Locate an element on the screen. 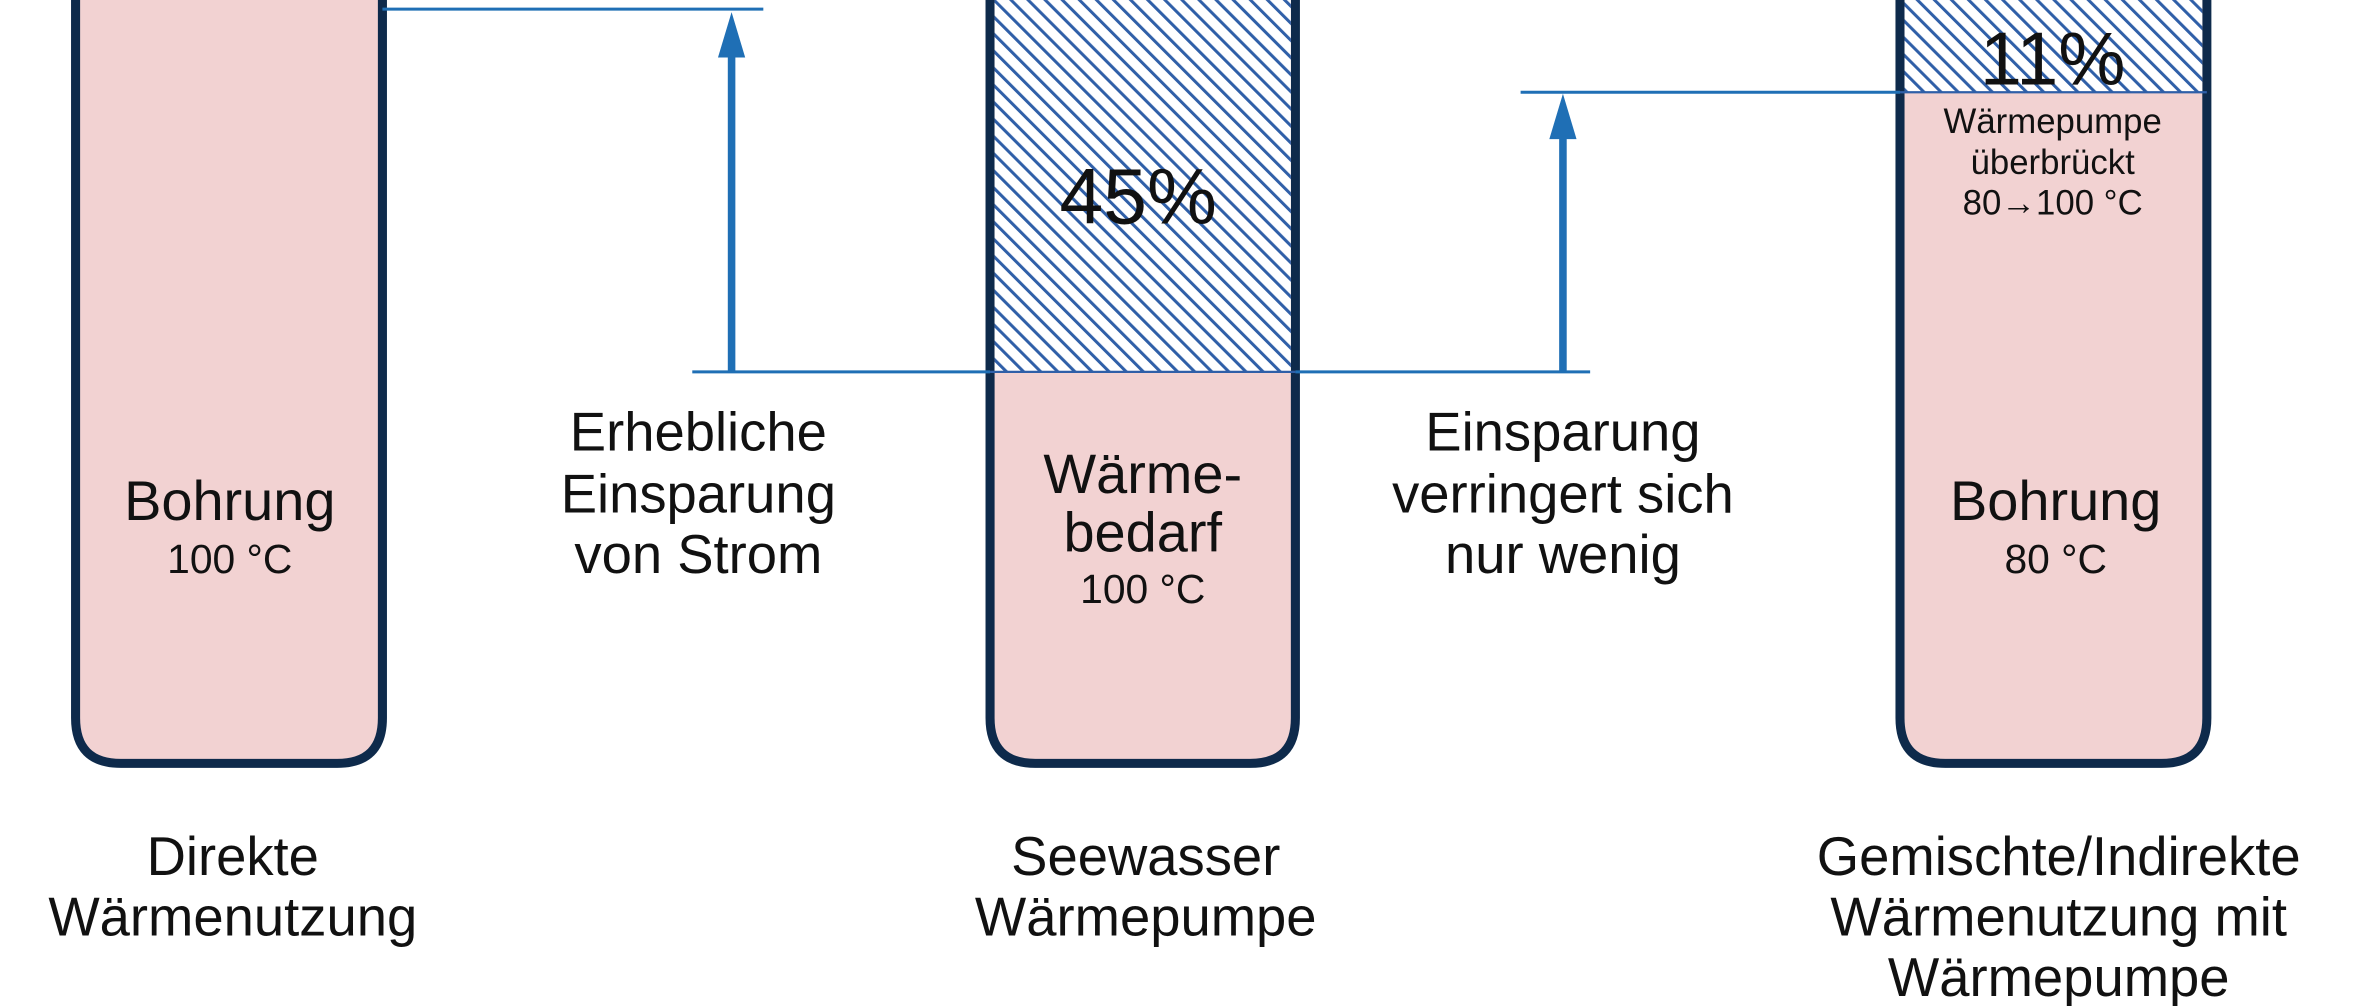 The width and height of the screenshot is (2358, 1006). temperature: 80 °C is located at coordinates (2055, 559).